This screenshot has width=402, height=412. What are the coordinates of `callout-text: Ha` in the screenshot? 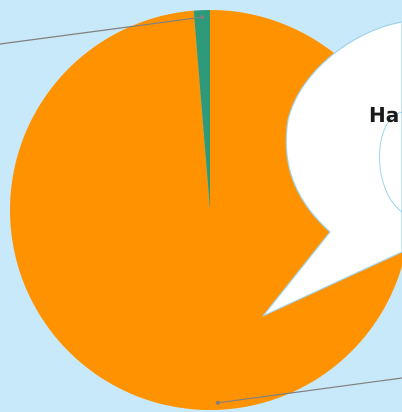 It's located at (384, 115).